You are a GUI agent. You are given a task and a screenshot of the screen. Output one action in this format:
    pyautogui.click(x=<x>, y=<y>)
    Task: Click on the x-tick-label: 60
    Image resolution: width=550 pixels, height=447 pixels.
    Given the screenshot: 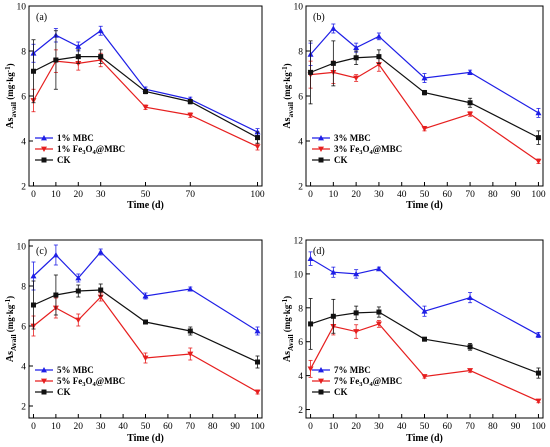 What is the action you would take?
    pyautogui.click(x=448, y=427)
    